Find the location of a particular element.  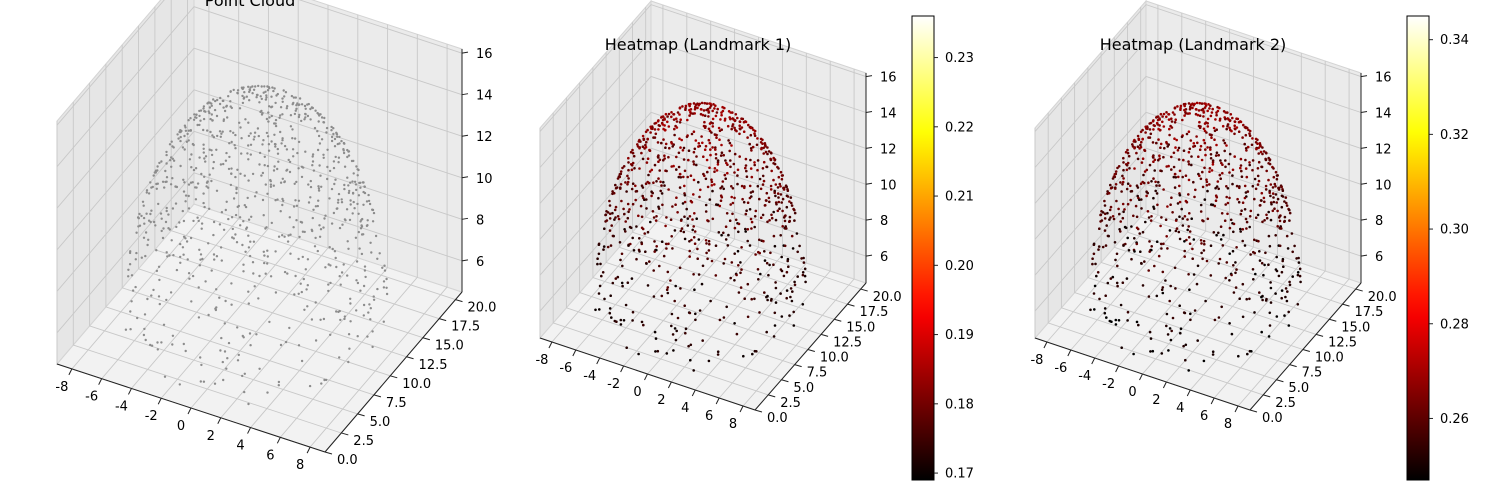

colorbar-scale is located at coordinates (923, 248).